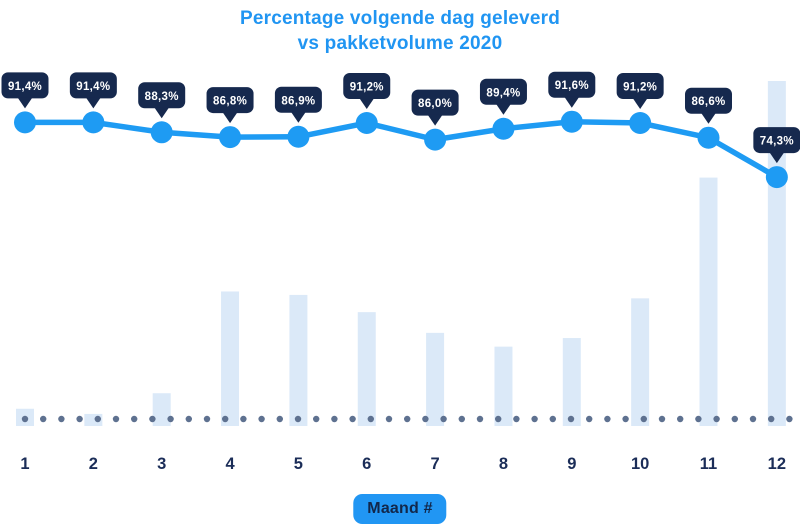 The image size is (800, 532). I want to click on chart-title-line1: Percentage volgende dag geleverd, so click(399, 18).